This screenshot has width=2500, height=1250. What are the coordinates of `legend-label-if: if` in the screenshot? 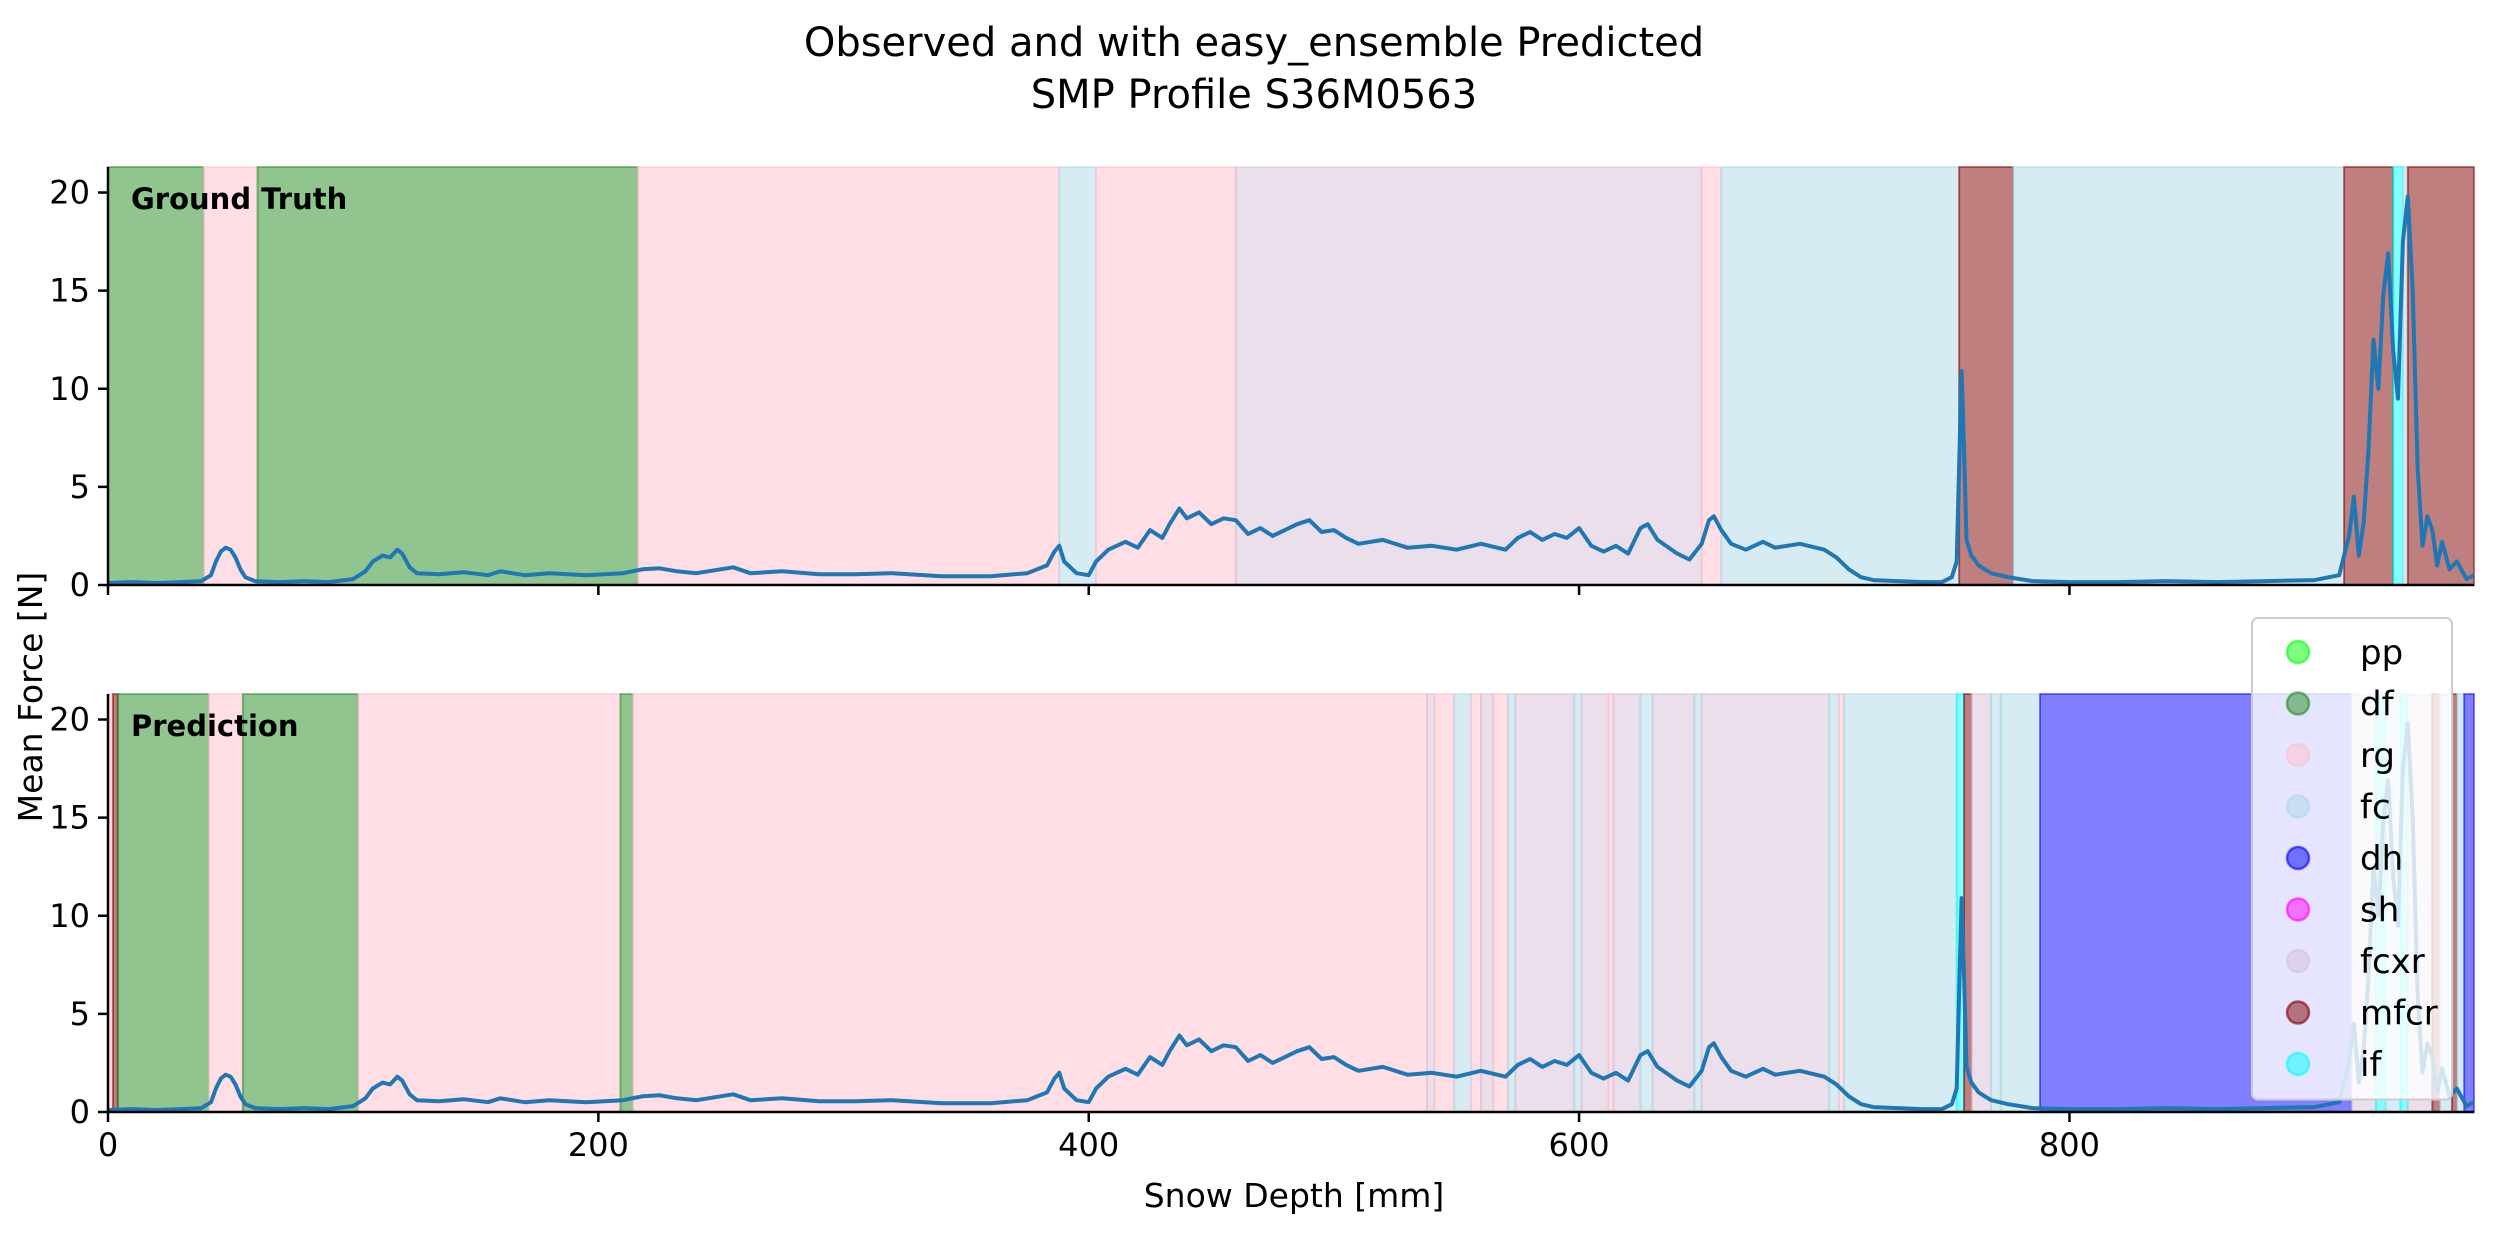 It's located at (2371, 1065).